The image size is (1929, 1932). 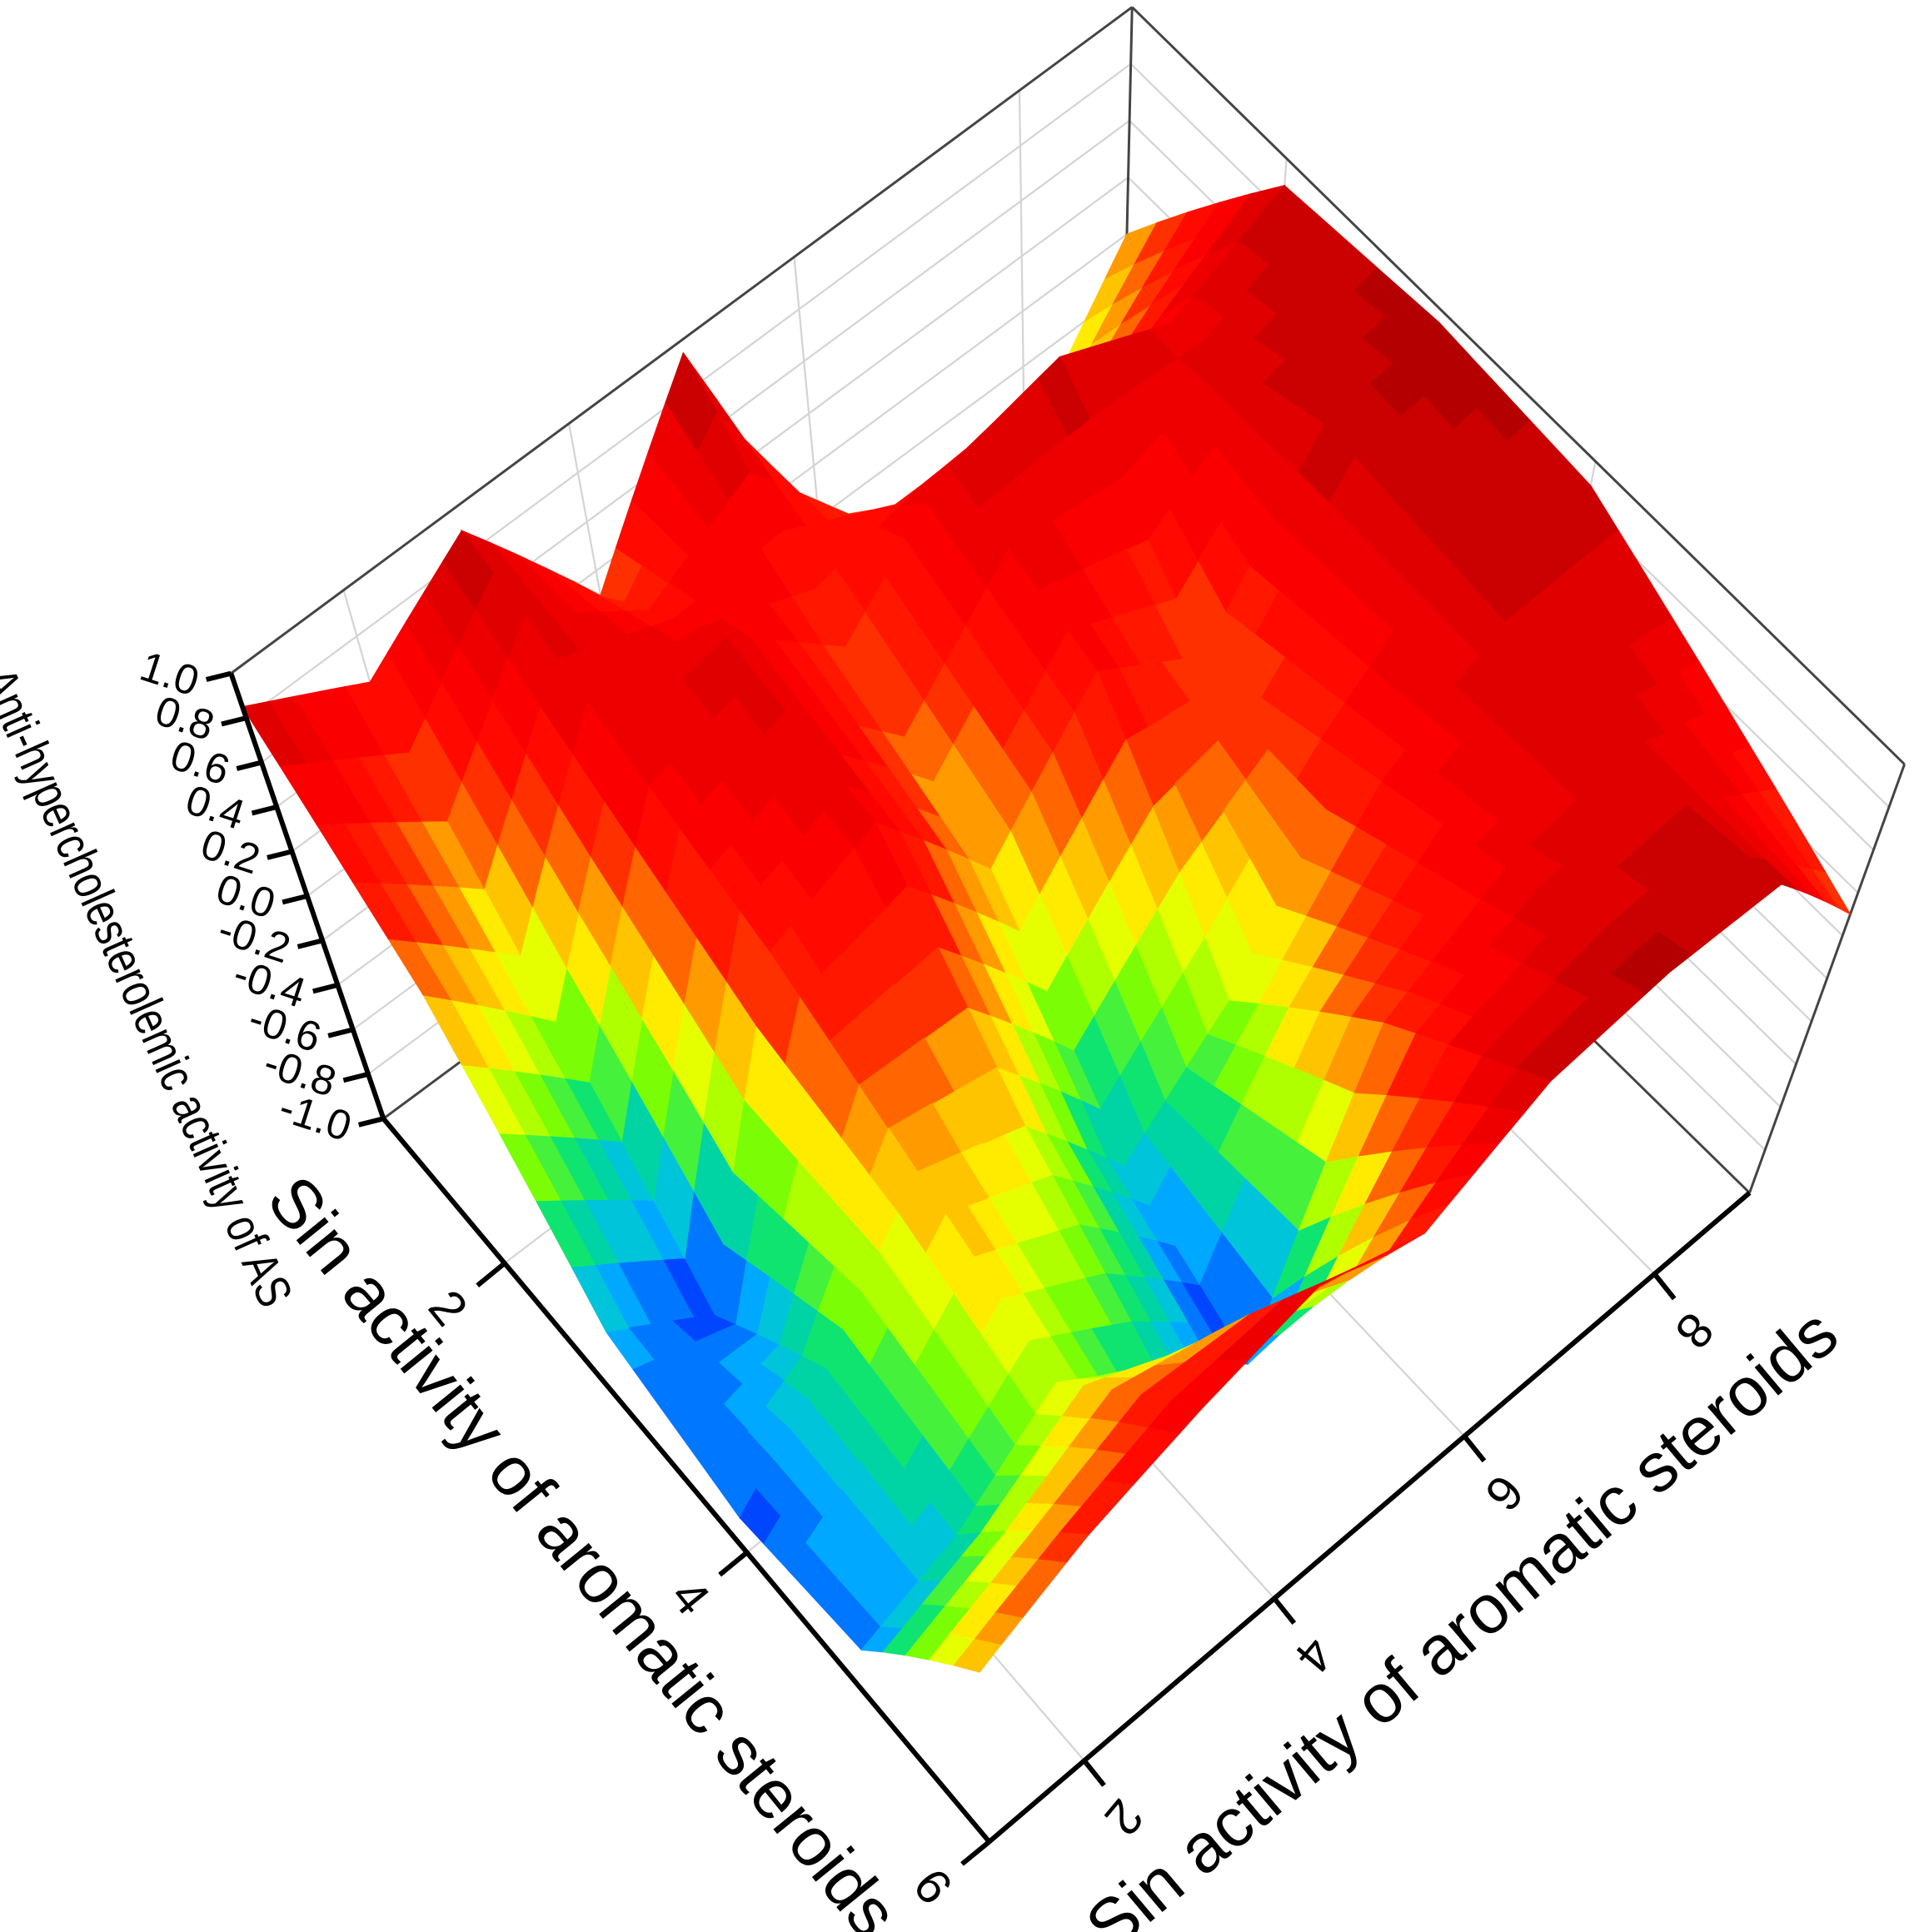 What do you see at coordinates (1694, 1330) in the screenshot?
I see `y-tick-label: 8` at bounding box center [1694, 1330].